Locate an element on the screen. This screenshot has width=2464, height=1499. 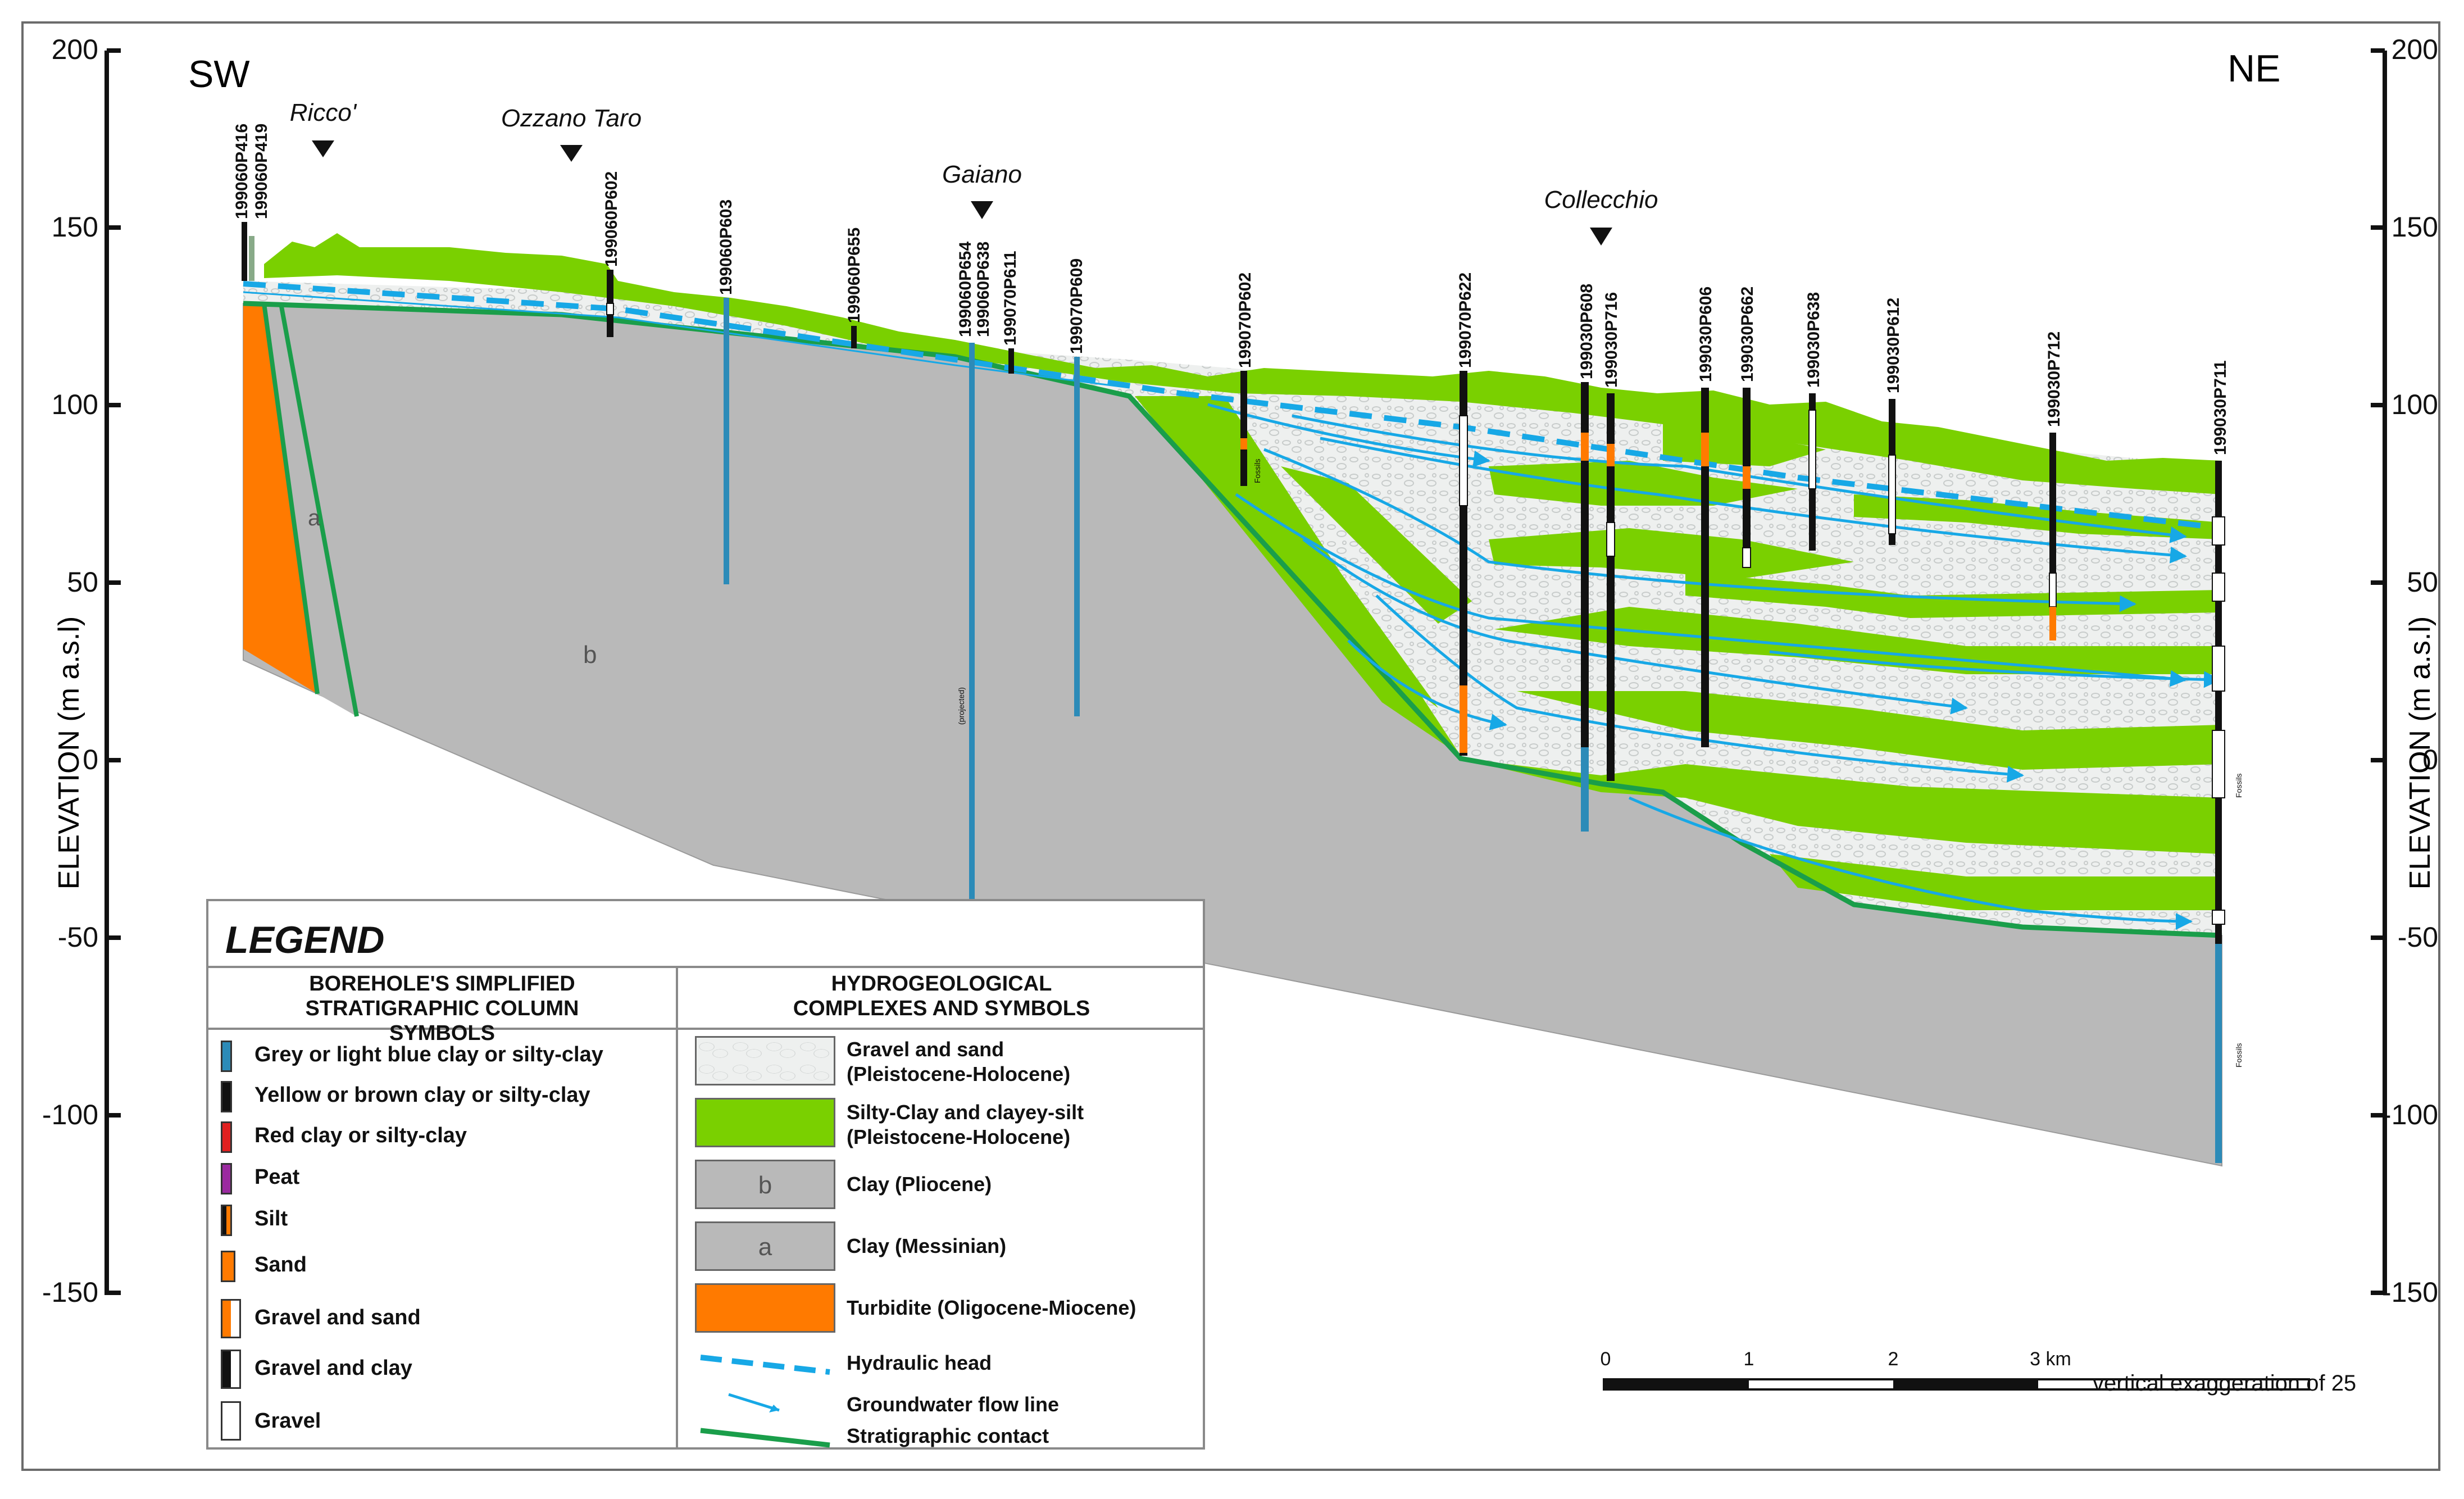
flow-line-symbol is located at coordinates (754, 1403).